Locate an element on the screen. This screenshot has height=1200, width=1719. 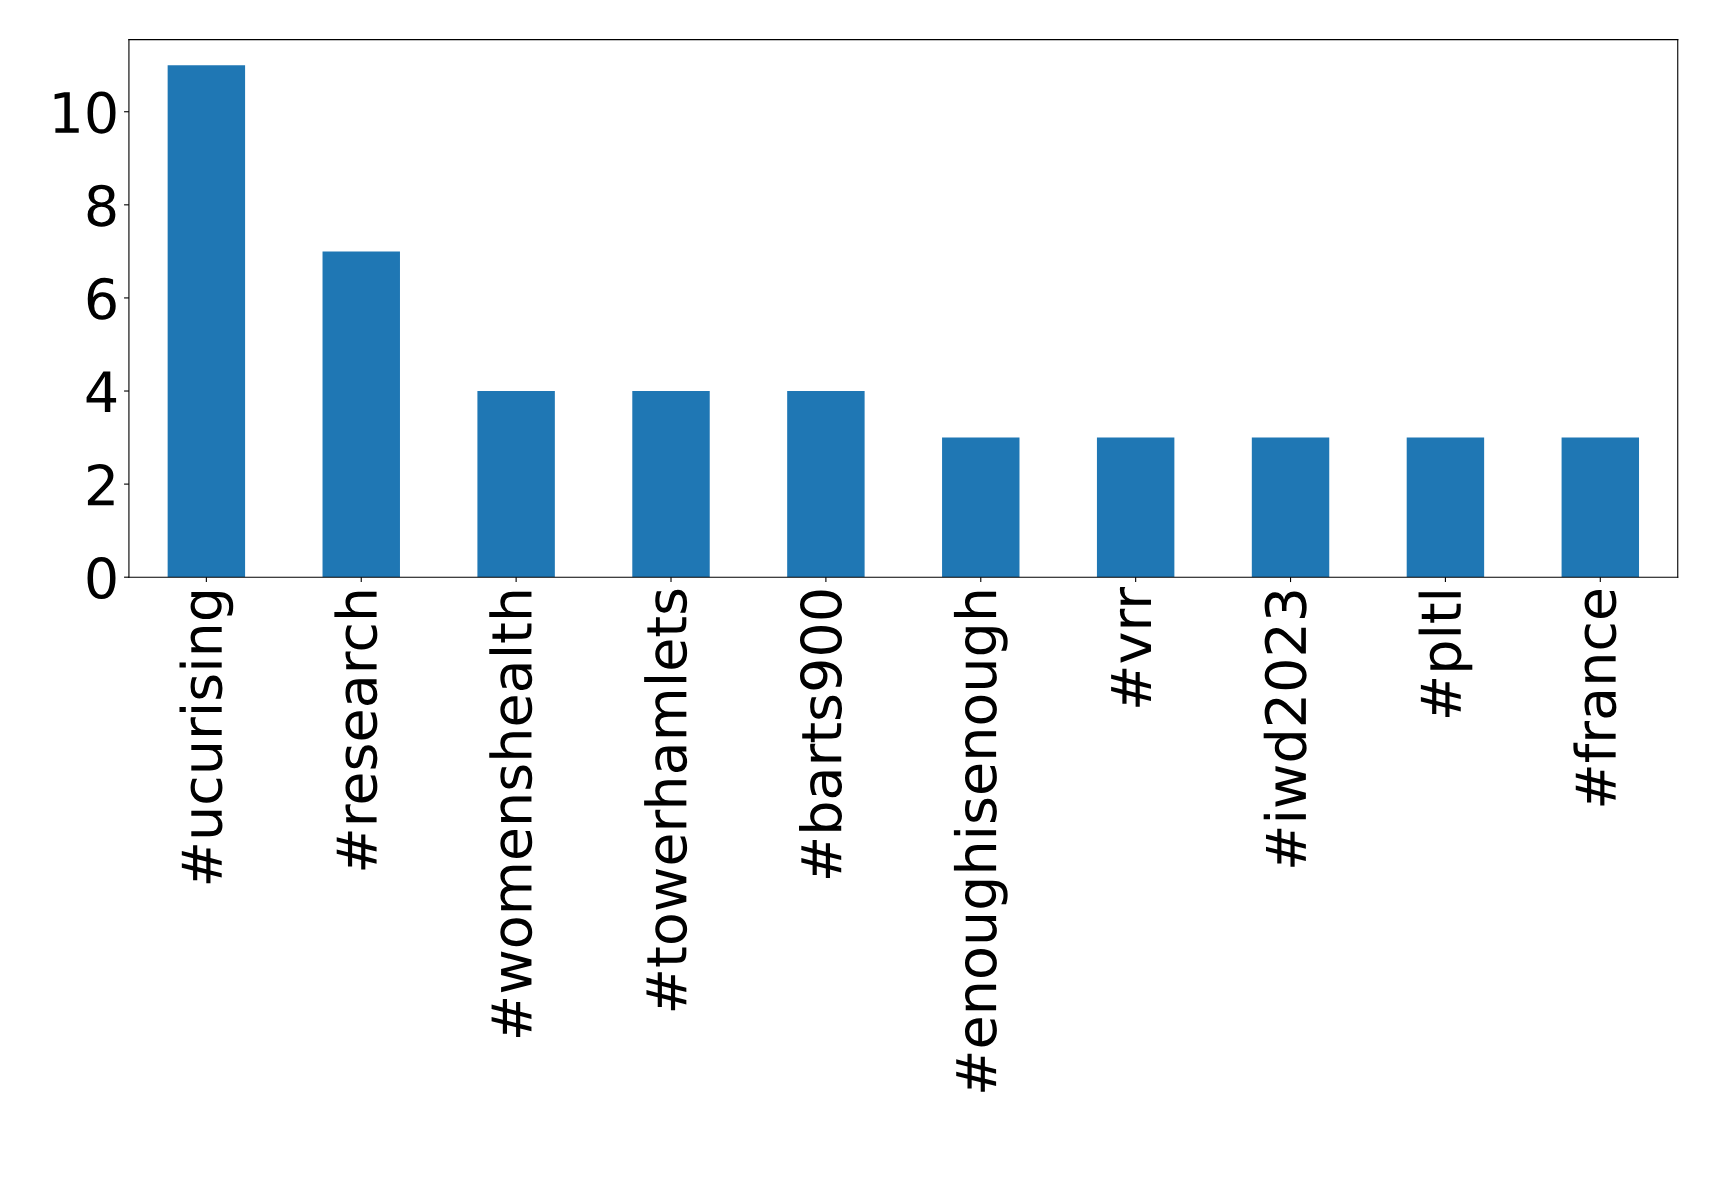
y-tick-label: 4 is located at coordinates (101, 392).